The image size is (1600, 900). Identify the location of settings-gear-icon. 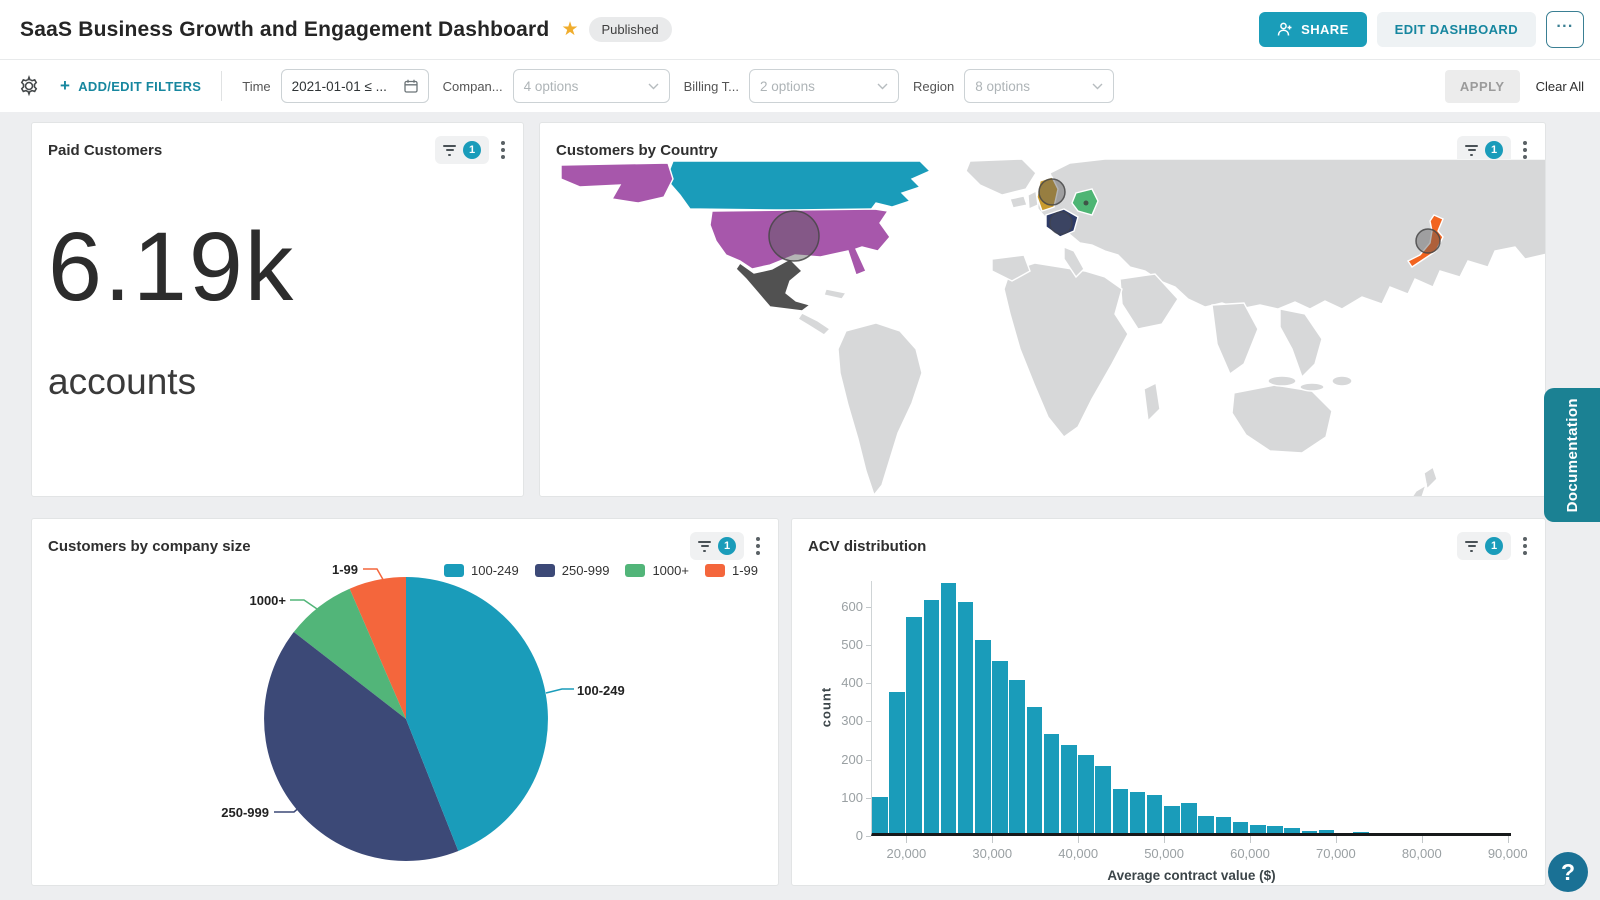
(29, 86).